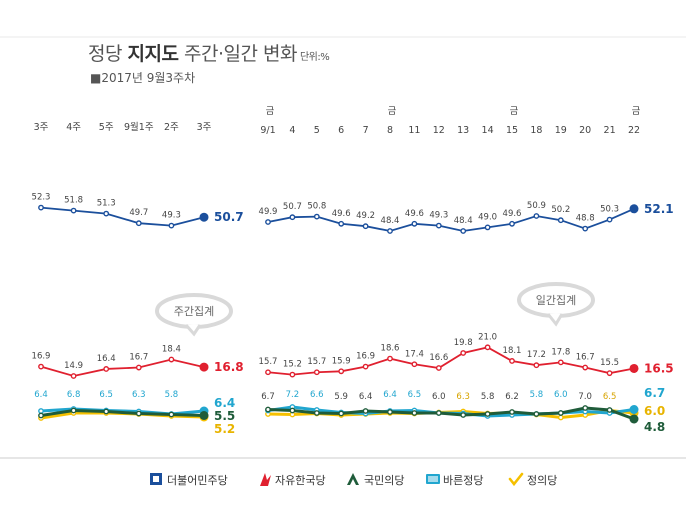 Image resolution: width=686 pixels, height=530 pixels. I want to click on daily-people-value-label: 5.9, so click(341, 397).